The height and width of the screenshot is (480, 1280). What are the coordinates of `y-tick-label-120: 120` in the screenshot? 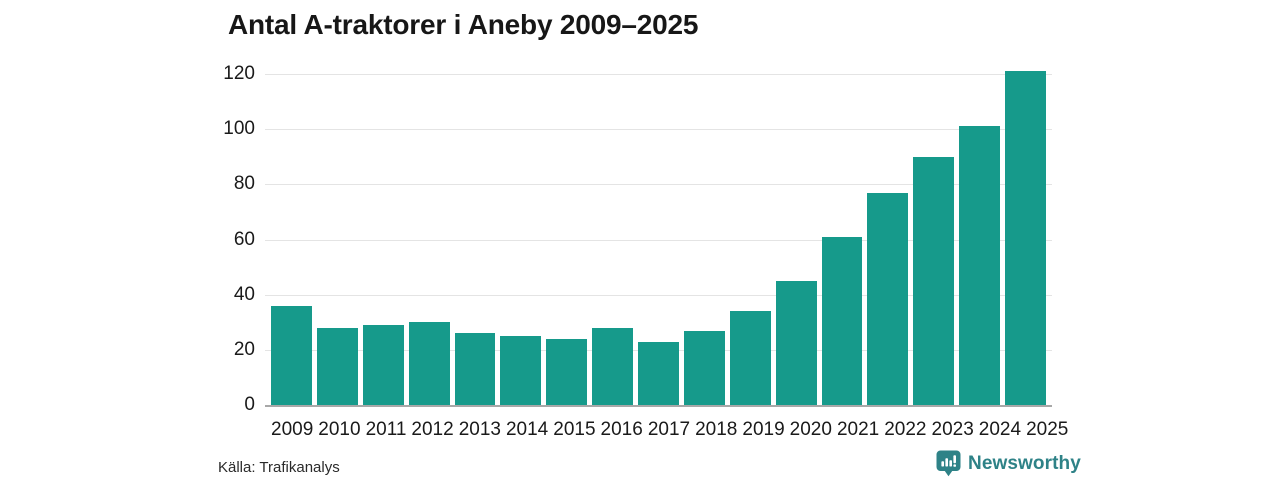 It's located at (239, 73).